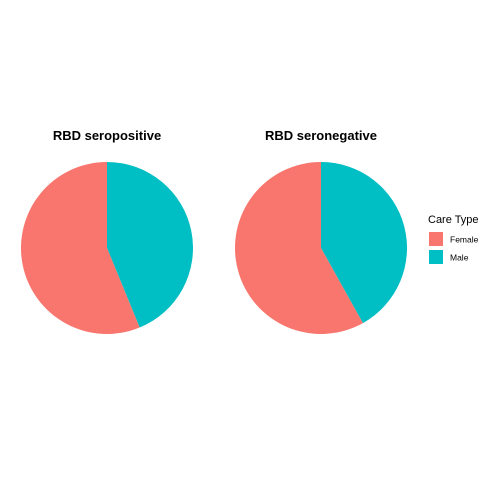 The width and height of the screenshot is (480, 480). I want to click on panel-title-seropositive: RBD seropositive, so click(107, 135).